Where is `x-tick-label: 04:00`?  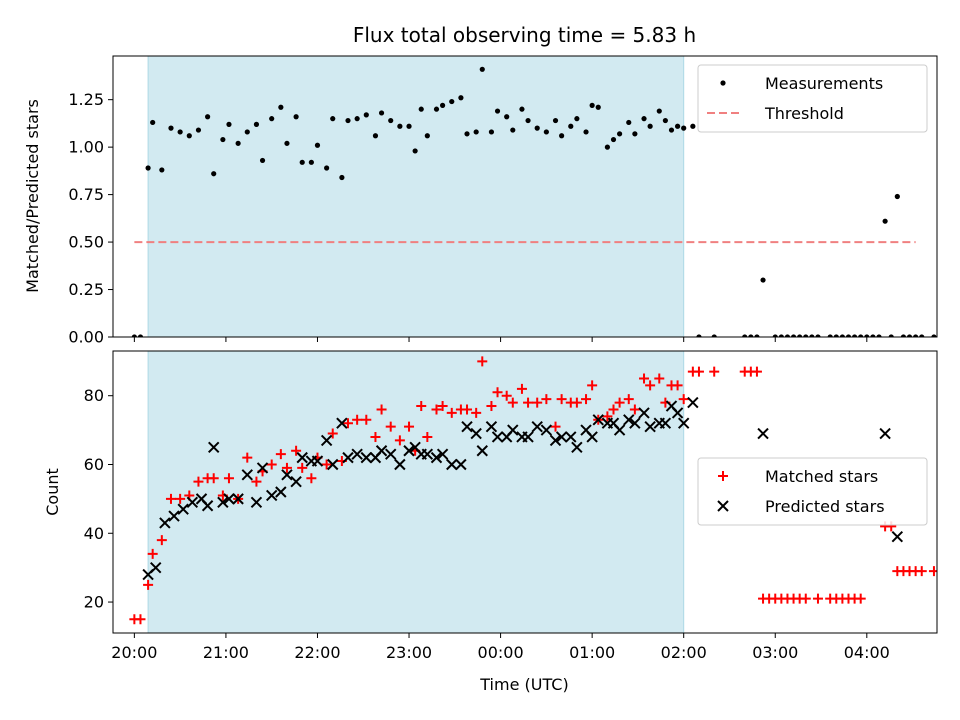
x-tick-label: 04:00 is located at coordinates (867, 652).